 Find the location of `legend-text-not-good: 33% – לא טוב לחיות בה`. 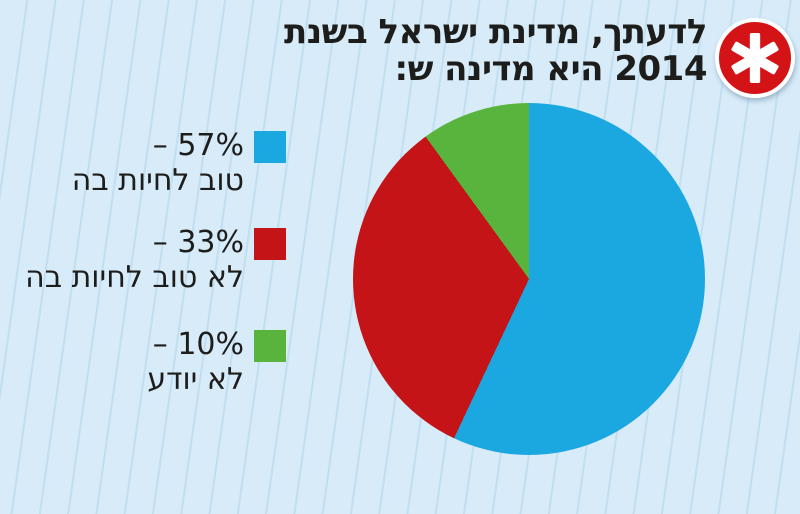

legend-text-not-good: 33% – לא טוב לחיות בה is located at coordinates (134, 260).